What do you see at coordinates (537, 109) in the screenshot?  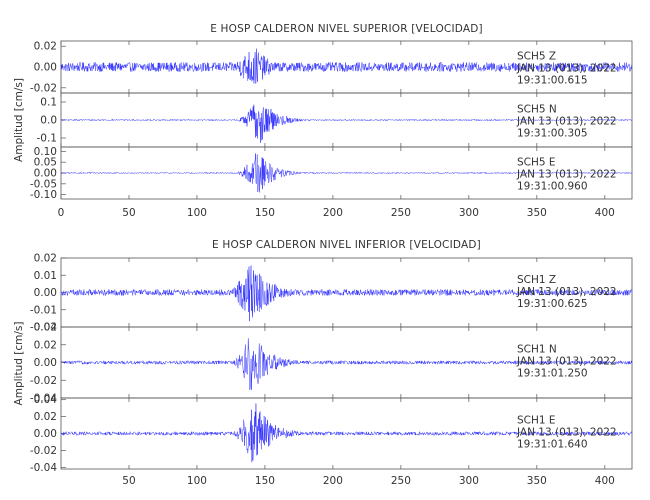 I see `station-component-label: SCH5 N` at bounding box center [537, 109].